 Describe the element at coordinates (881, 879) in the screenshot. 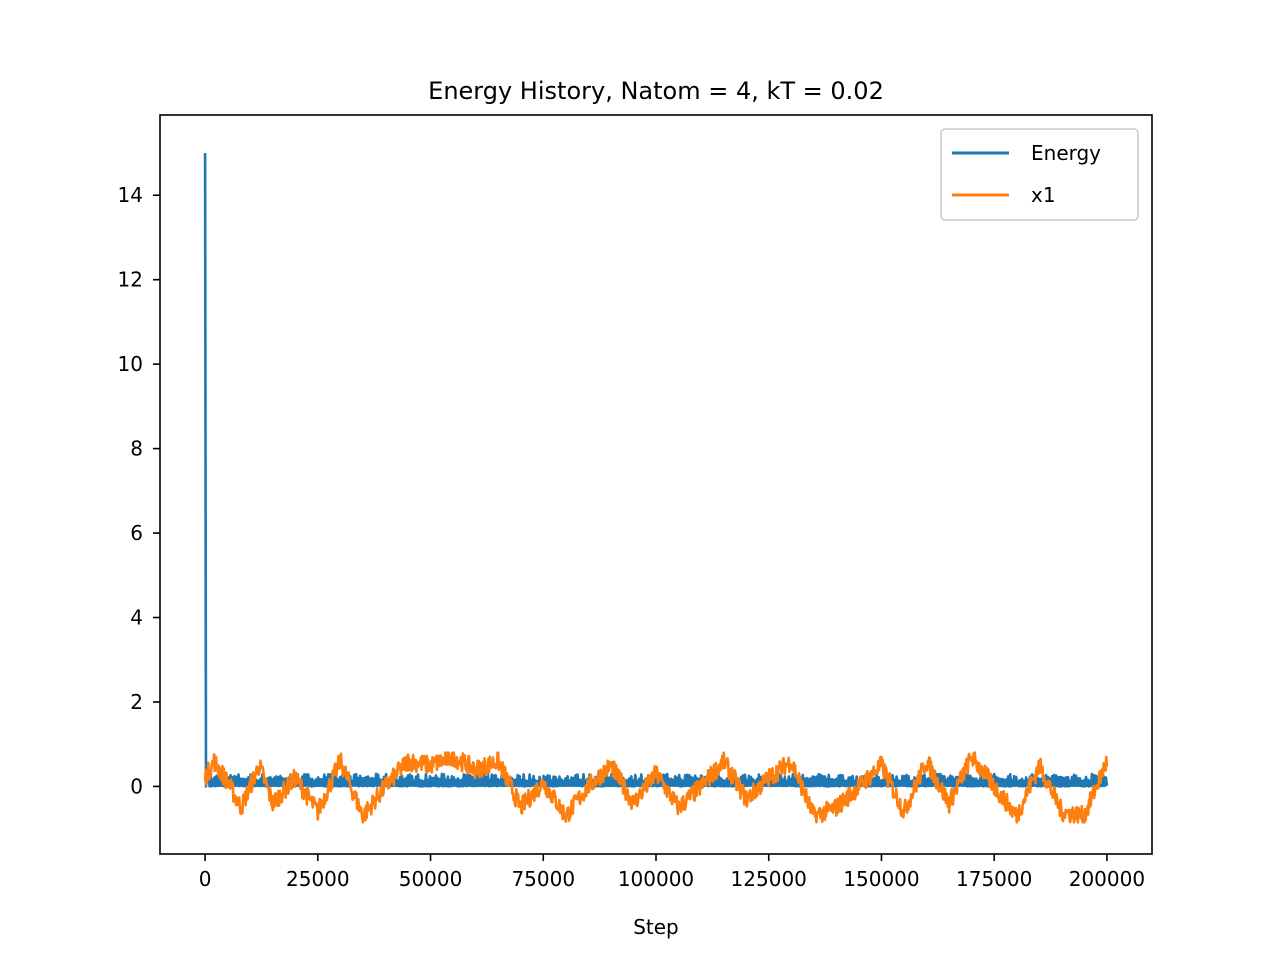

I see `x-tick-label: 150000` at that location.